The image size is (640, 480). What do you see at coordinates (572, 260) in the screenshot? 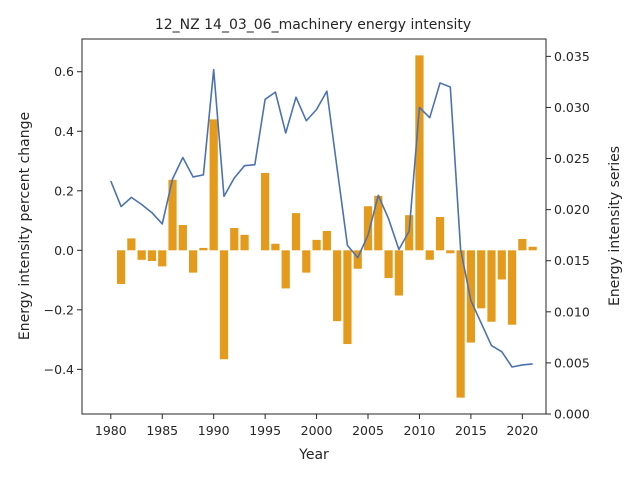
I see `right-y-tick-label: 0.015` at bounding box center [572, 260].